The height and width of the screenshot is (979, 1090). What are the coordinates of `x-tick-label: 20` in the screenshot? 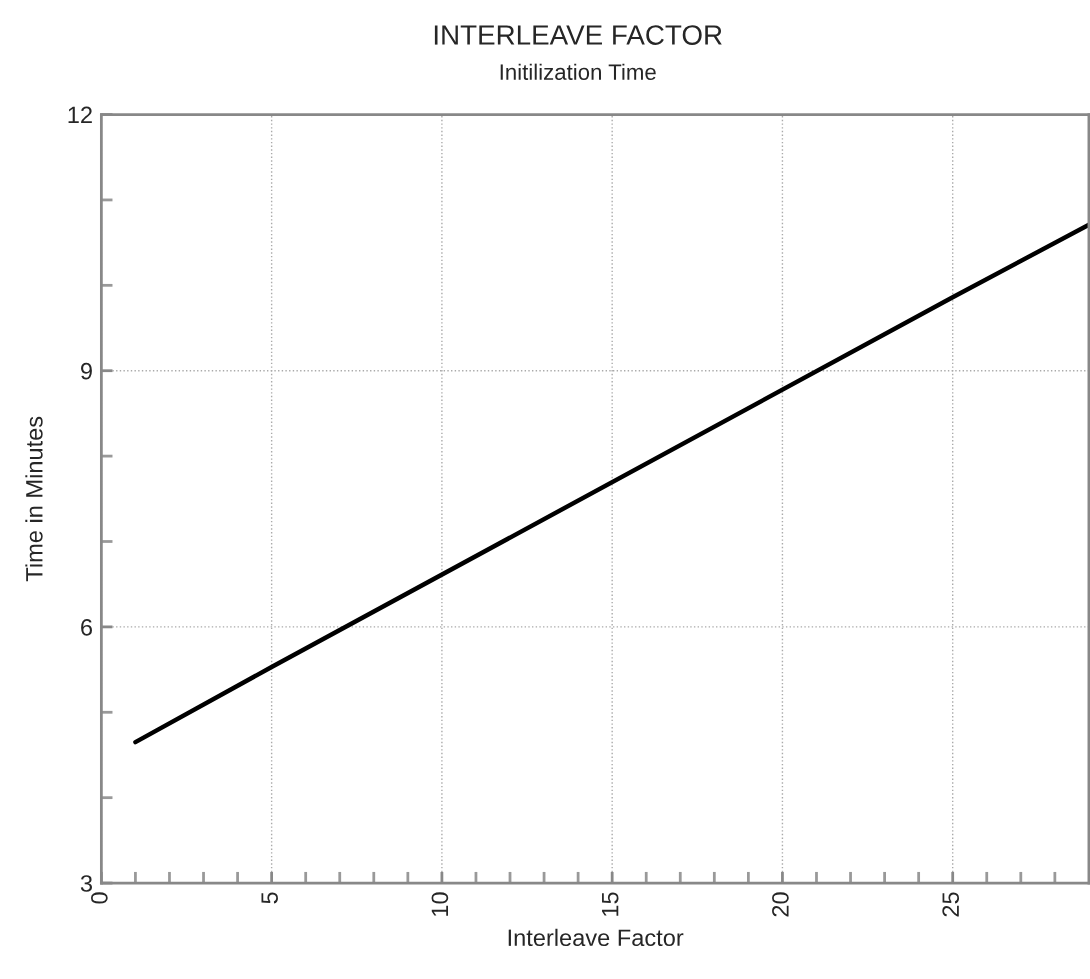 It's located at (780, 904).